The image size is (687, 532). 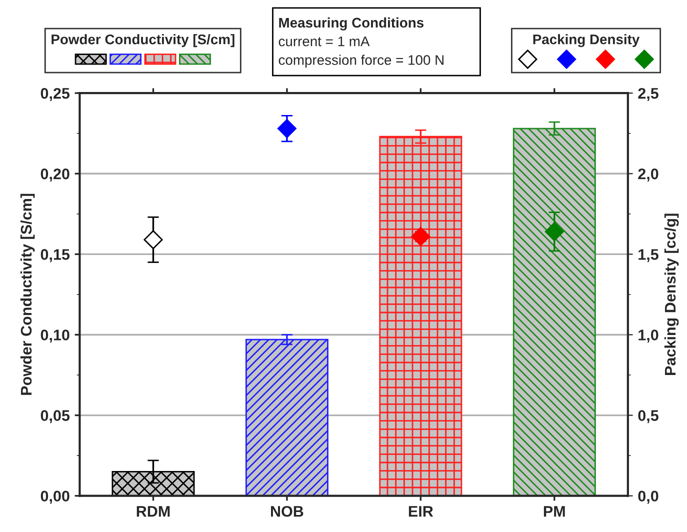 What do you see at coordinates (27, 294) in the screenshot?
I see `y-axis-title: Powder Conductivity [S/cm]` at bounding box center [27, 294].